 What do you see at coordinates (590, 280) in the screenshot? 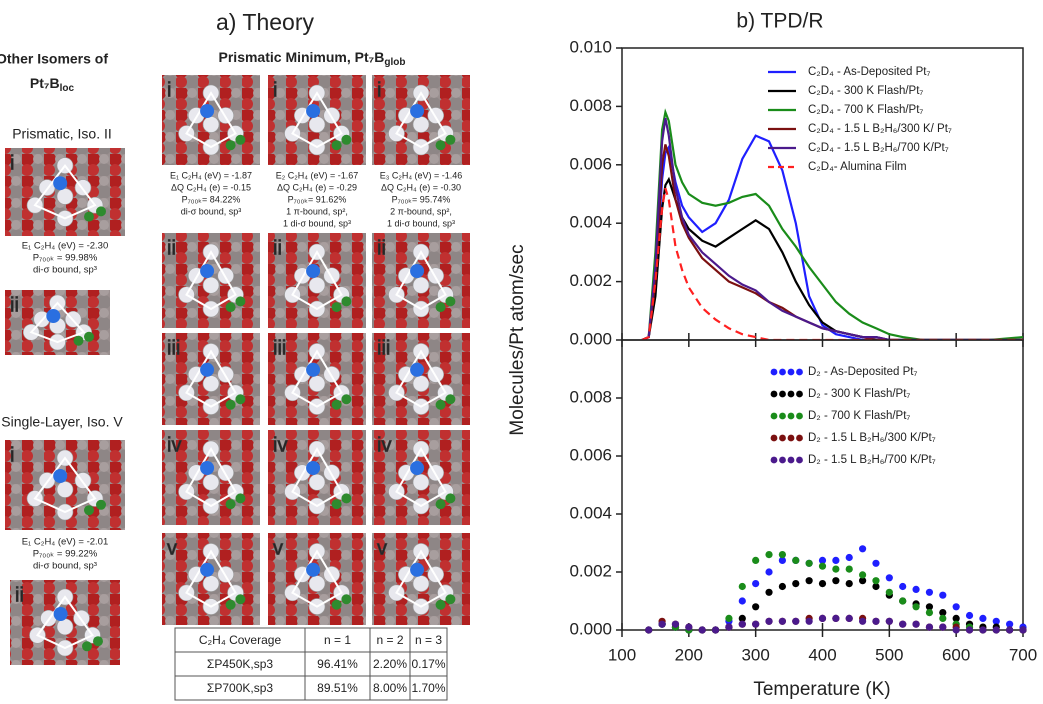
I see `y-tick-label: 0.002` at bounding box center [590, 280].